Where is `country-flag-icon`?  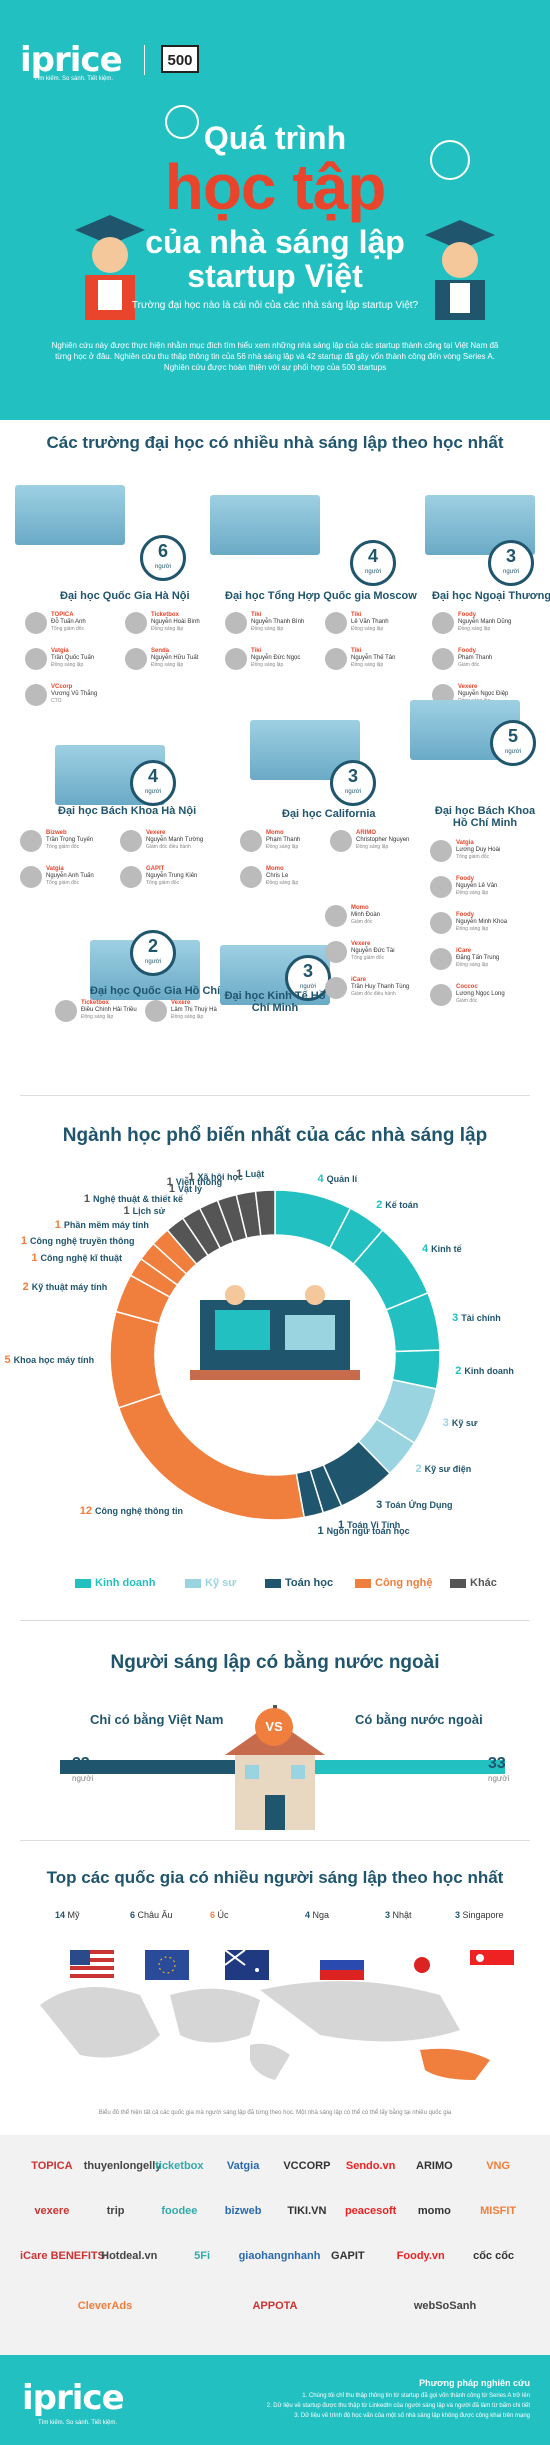 country-flag-icon is located at coordinates (492, 1965).